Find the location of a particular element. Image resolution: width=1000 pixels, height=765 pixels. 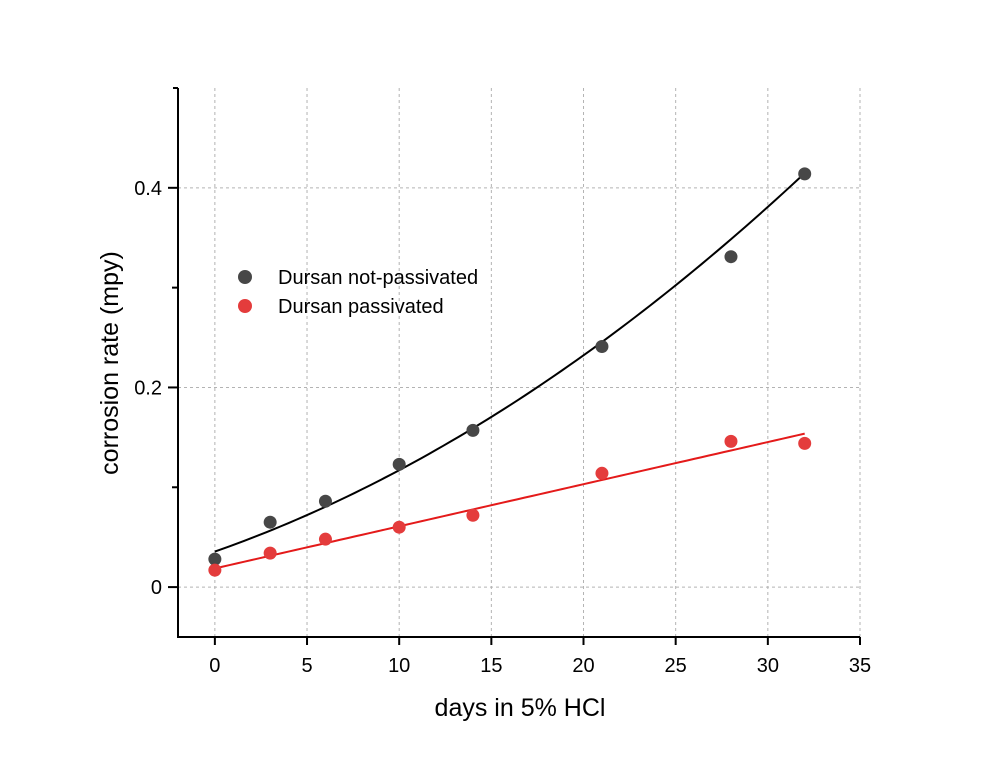

legend-label-passivated: Dursan passivated is located at coordinates (361, 307).